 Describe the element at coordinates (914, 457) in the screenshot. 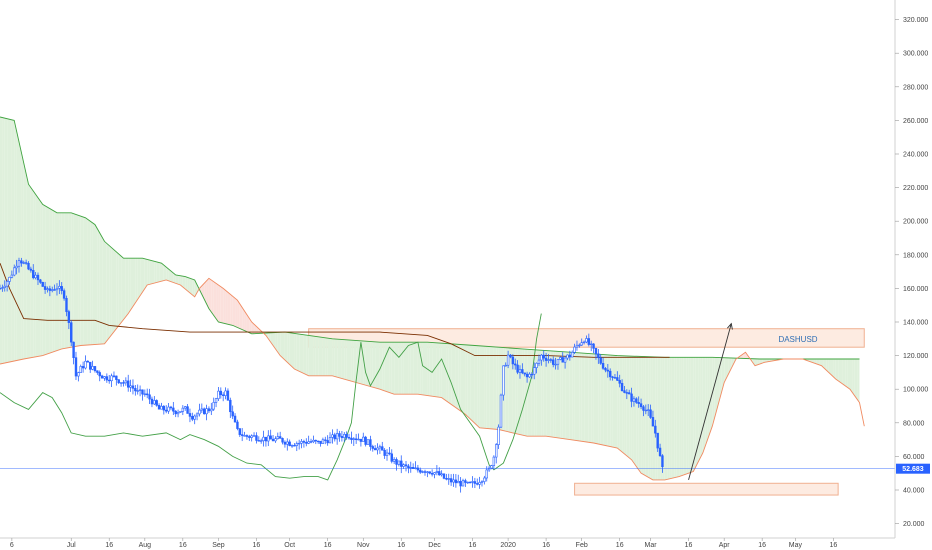

I see `y-tick-label: 60.000` at that location.